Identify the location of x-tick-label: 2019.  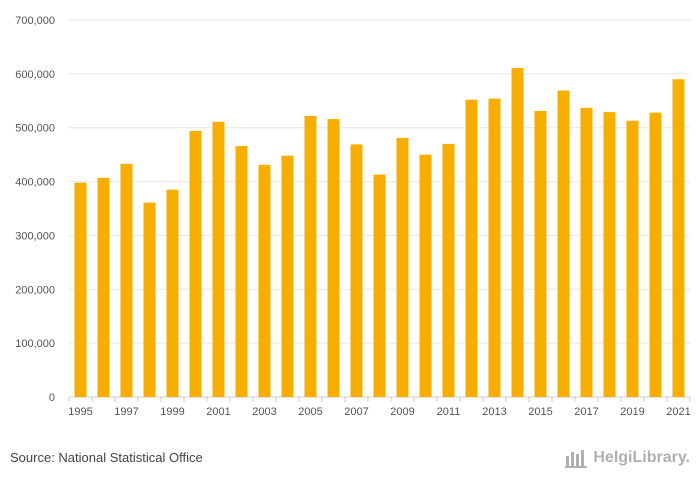
(632, 412).